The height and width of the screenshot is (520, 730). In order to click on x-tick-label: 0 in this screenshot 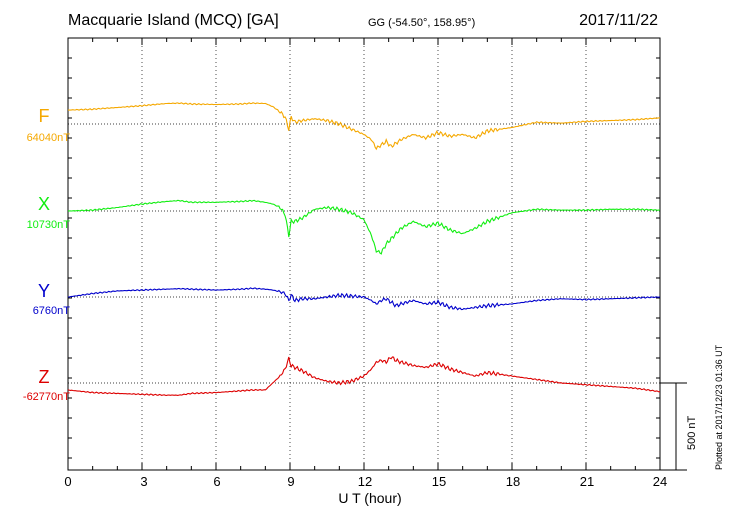, I will do `click(68, 481)`.